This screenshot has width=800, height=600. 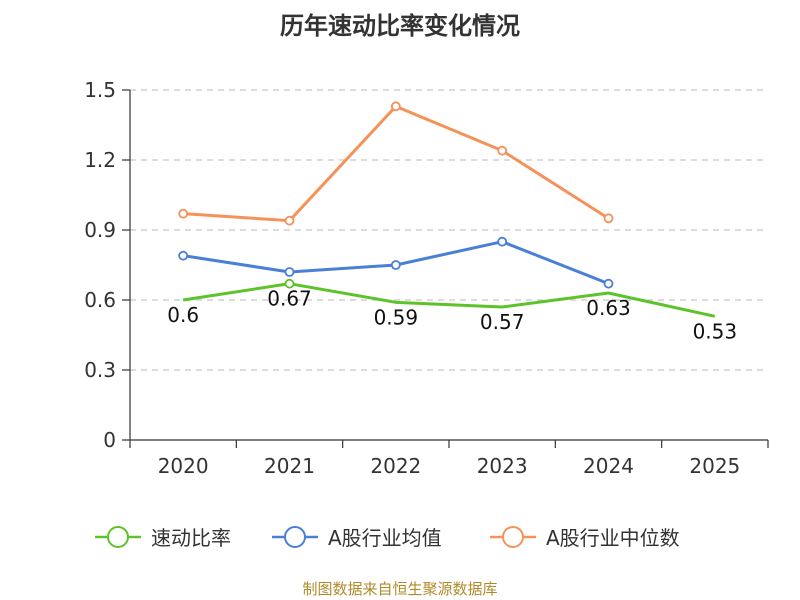 What do you see at coordinates (183, 466) in the screenshot?
I see `x-tick-label: 2020` at bounding box center [183, 466].